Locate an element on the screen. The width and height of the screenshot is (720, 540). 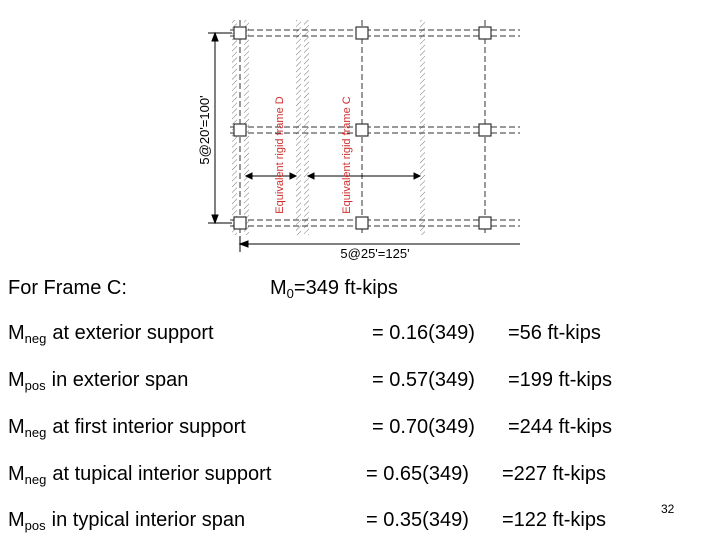
equation: = 0.16(349) is located at coordinates (423, 333).